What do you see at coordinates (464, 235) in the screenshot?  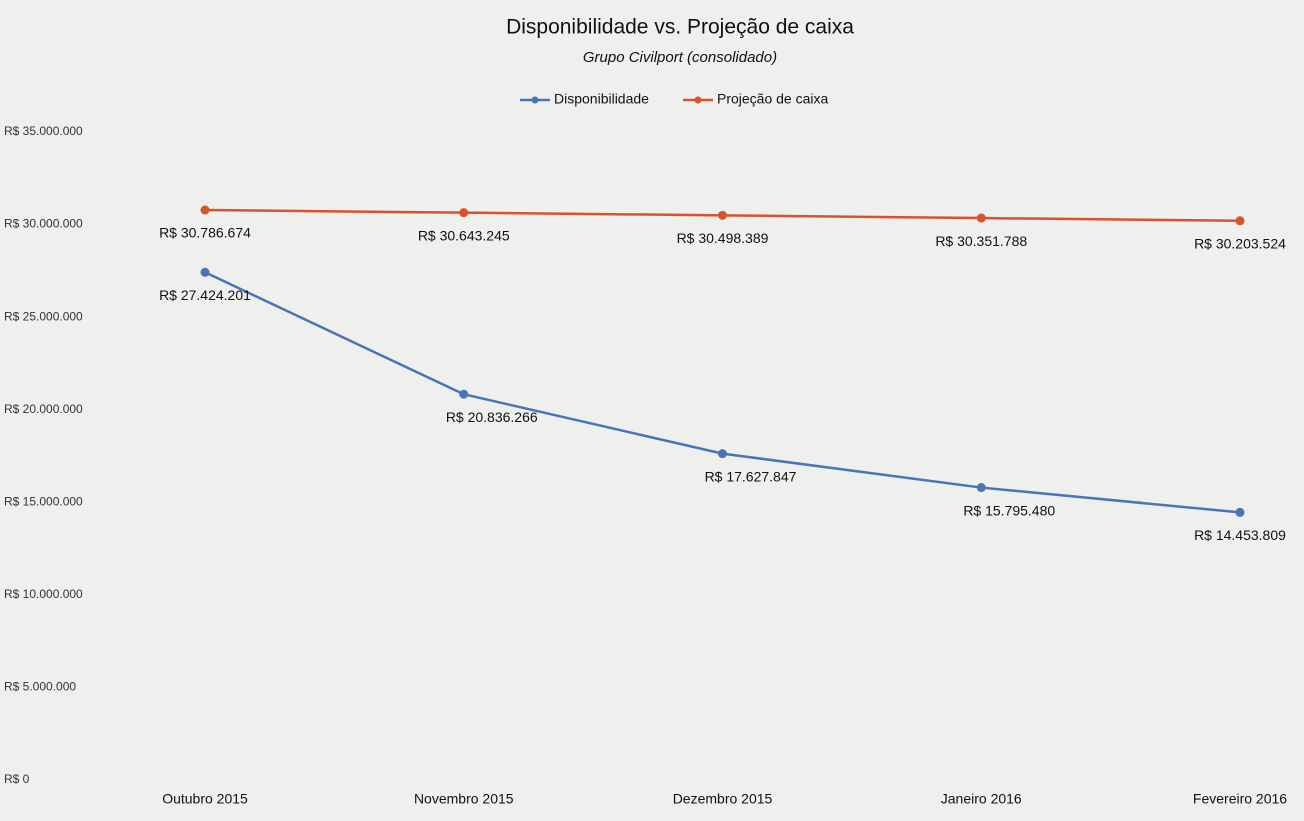 I see `data-label: R$ 30.643.245` at bounding box center [464, 235].